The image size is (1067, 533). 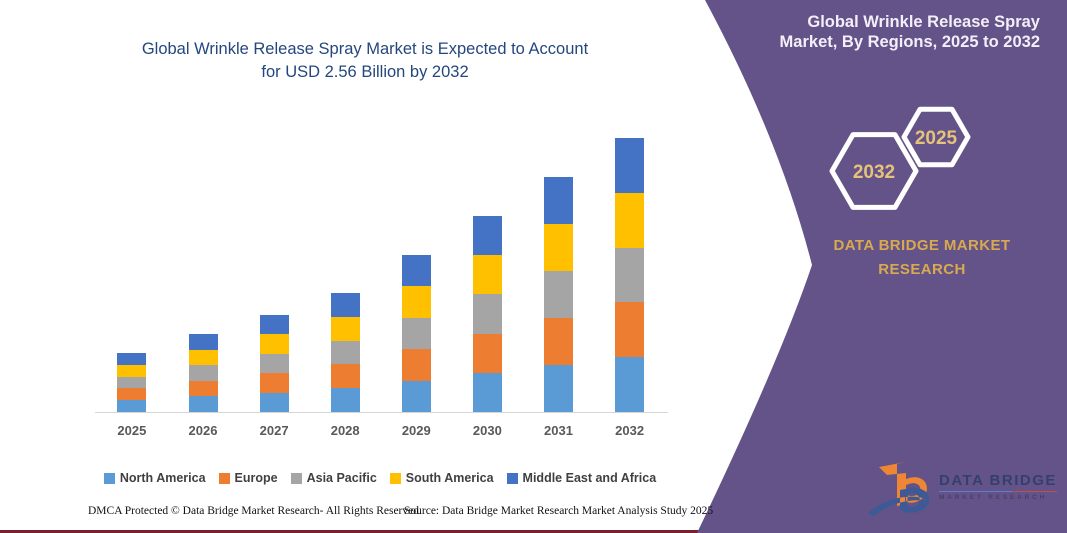 I want to click on bar-segment-north-america-2029, so click(x=416, y=396).